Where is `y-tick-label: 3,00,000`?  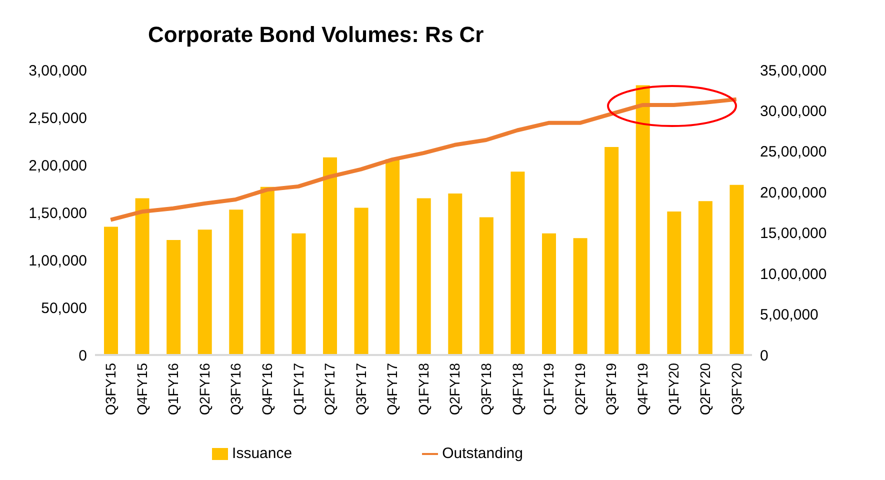
y-tick-label: 3,00,000 is located at coordinates (57, 71).